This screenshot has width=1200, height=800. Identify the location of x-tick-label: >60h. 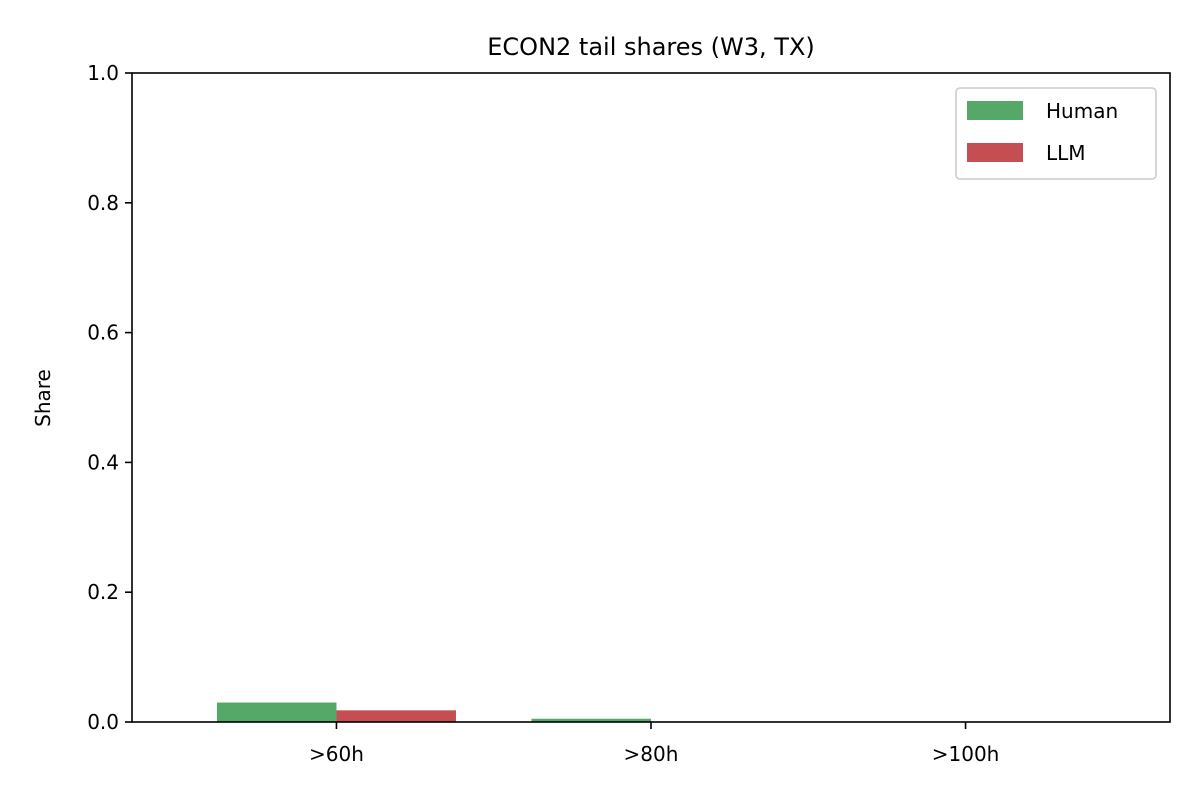
(336, 754).